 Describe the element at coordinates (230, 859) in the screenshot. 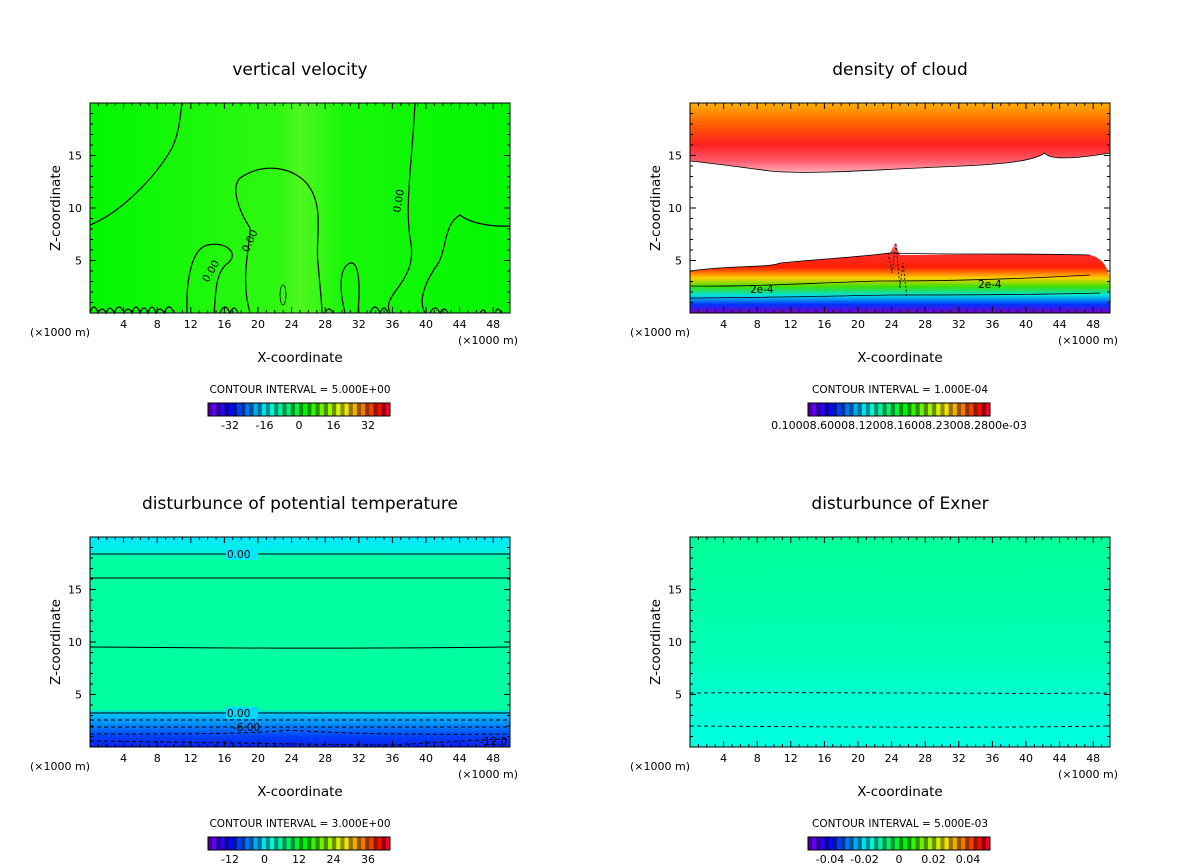

I see `colorbar-label: -12` at that location.